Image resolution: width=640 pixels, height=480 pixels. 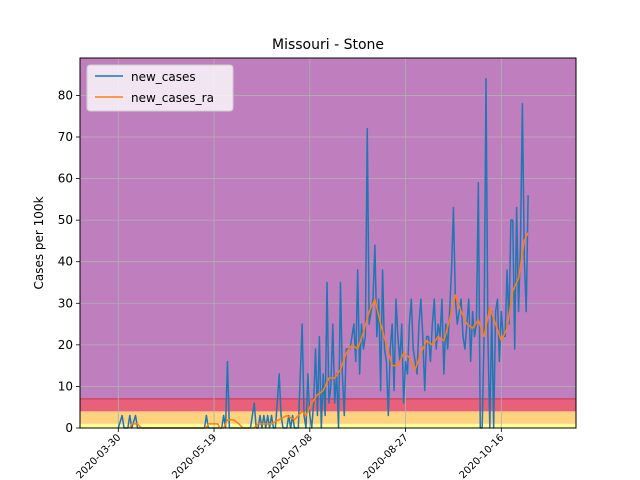 I want to click on y-tick-label: 30, so click(x=65, y=303).